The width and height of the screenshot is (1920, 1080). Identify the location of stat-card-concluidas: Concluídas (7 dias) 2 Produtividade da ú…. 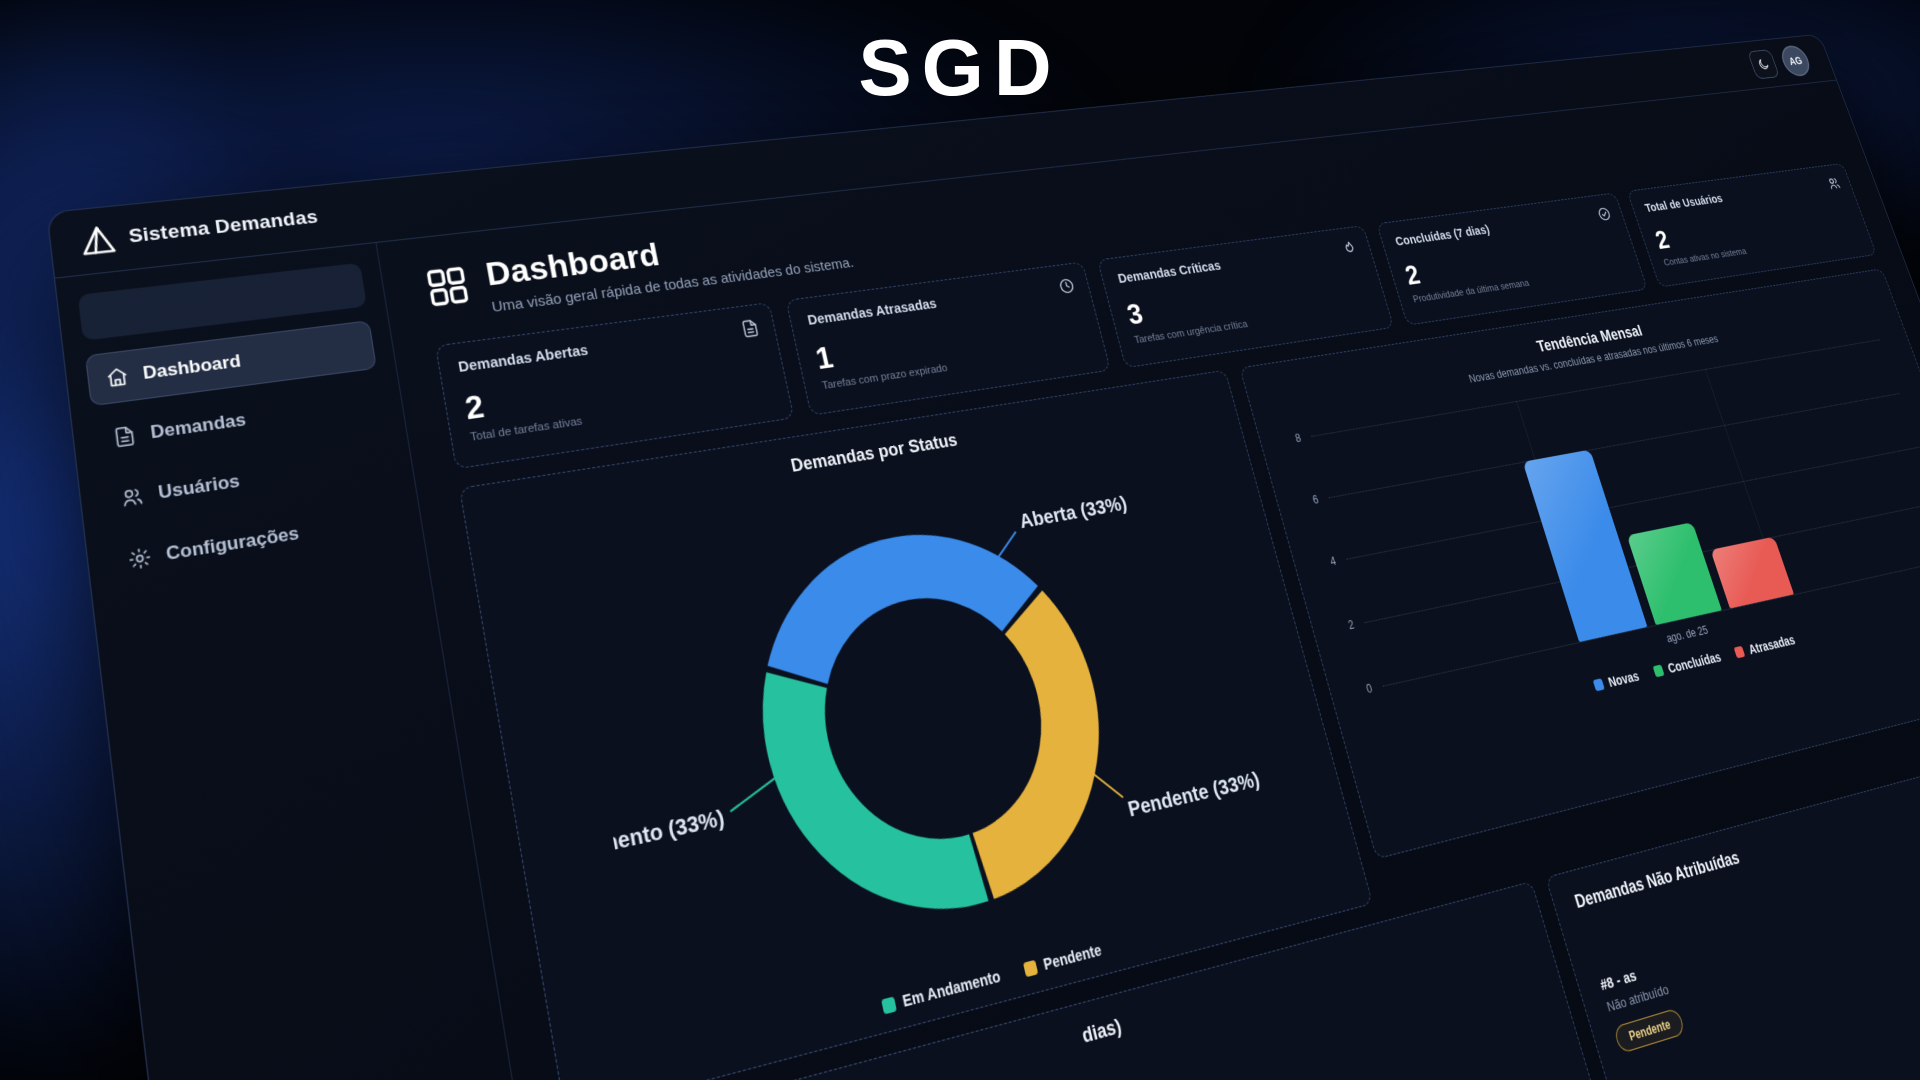
(1512, 259).